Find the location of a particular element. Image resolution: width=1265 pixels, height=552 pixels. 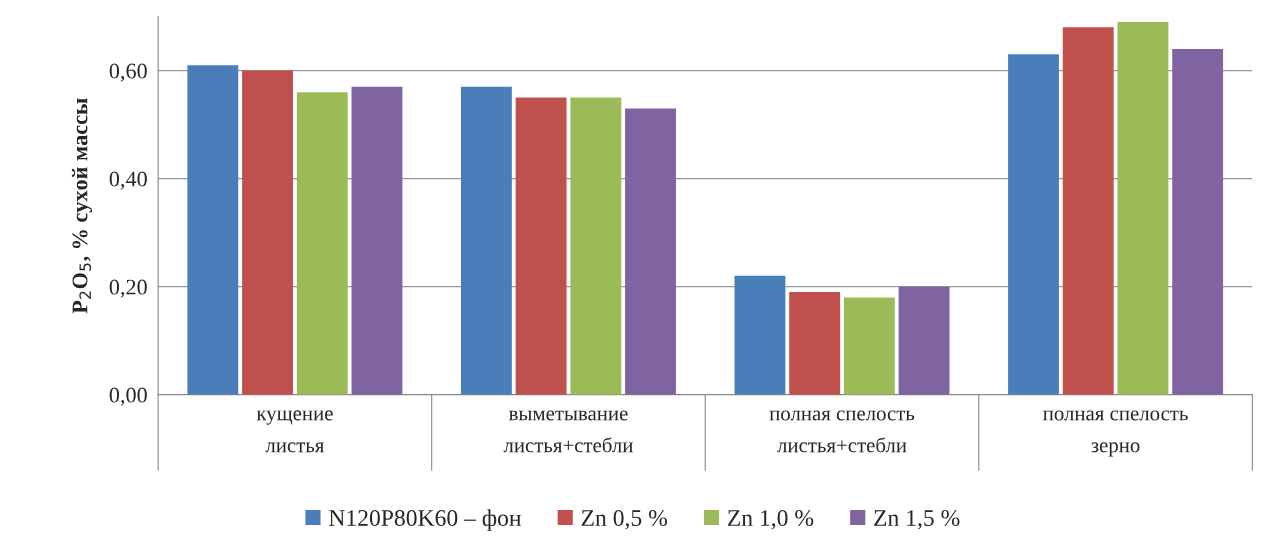

y-tick-label: 0,40 is located at coordinates (128, 180).